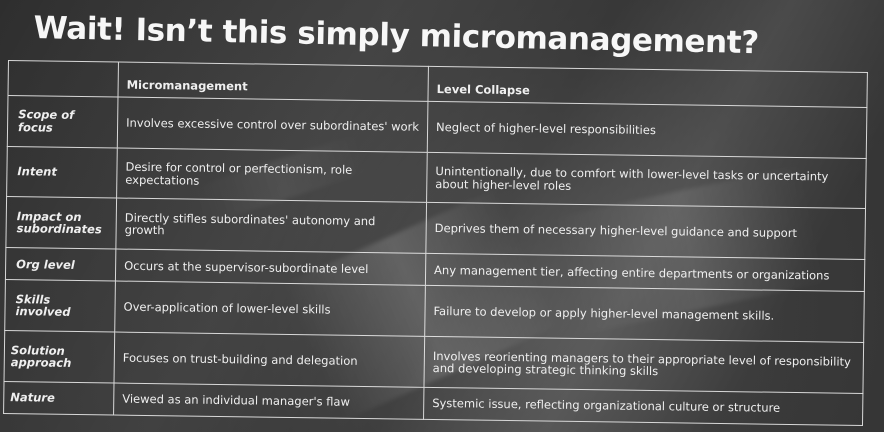 The height and width of the screenshot is (432, 884). Describe the element at coordinates (63, 79) in the screenshot. I see `header-empty` at that location.